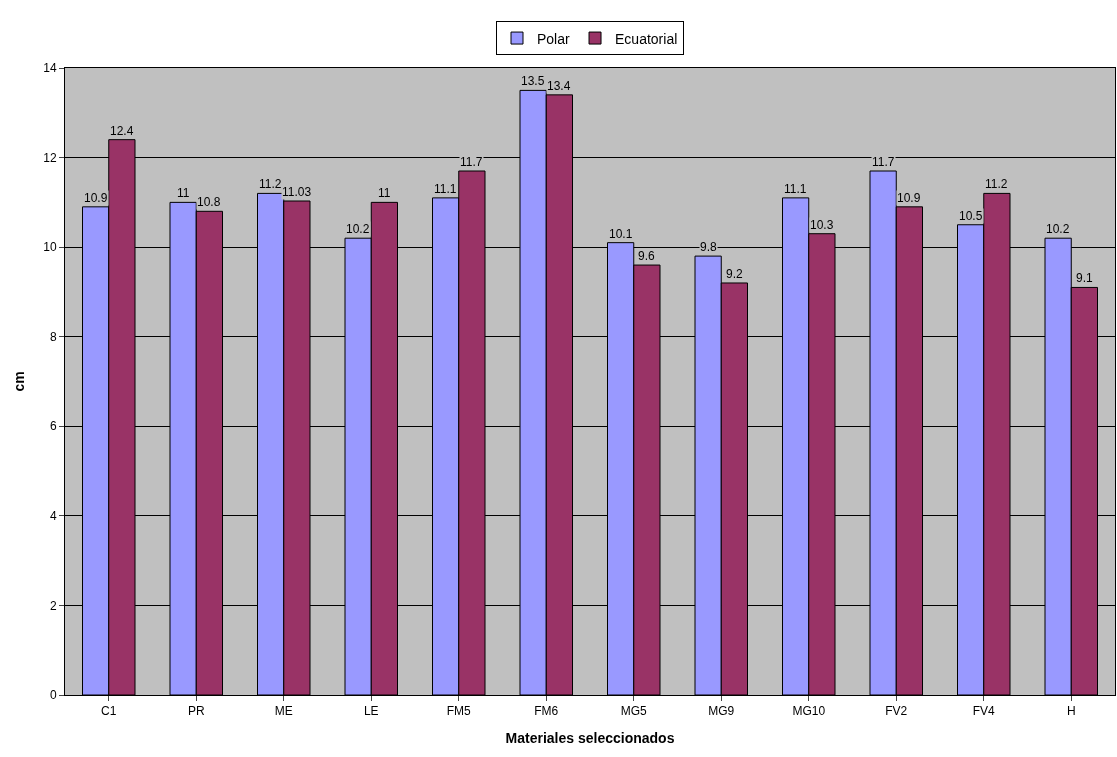 This screenshot has height=757, width=1117. What do you see at coordinates (18, 381) in the screenshot?
I see `y-axis-title: cm` at bounding box center [18, 381].